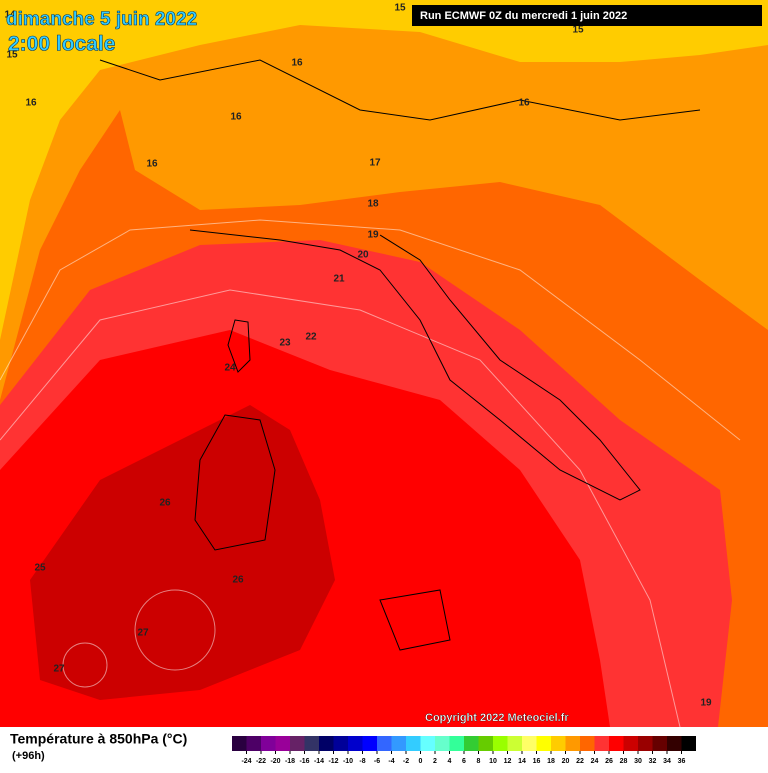  Describe the element at coordinates (638, 761) in the screenshot. I see `colorbar-tick-label: 30` at that location.